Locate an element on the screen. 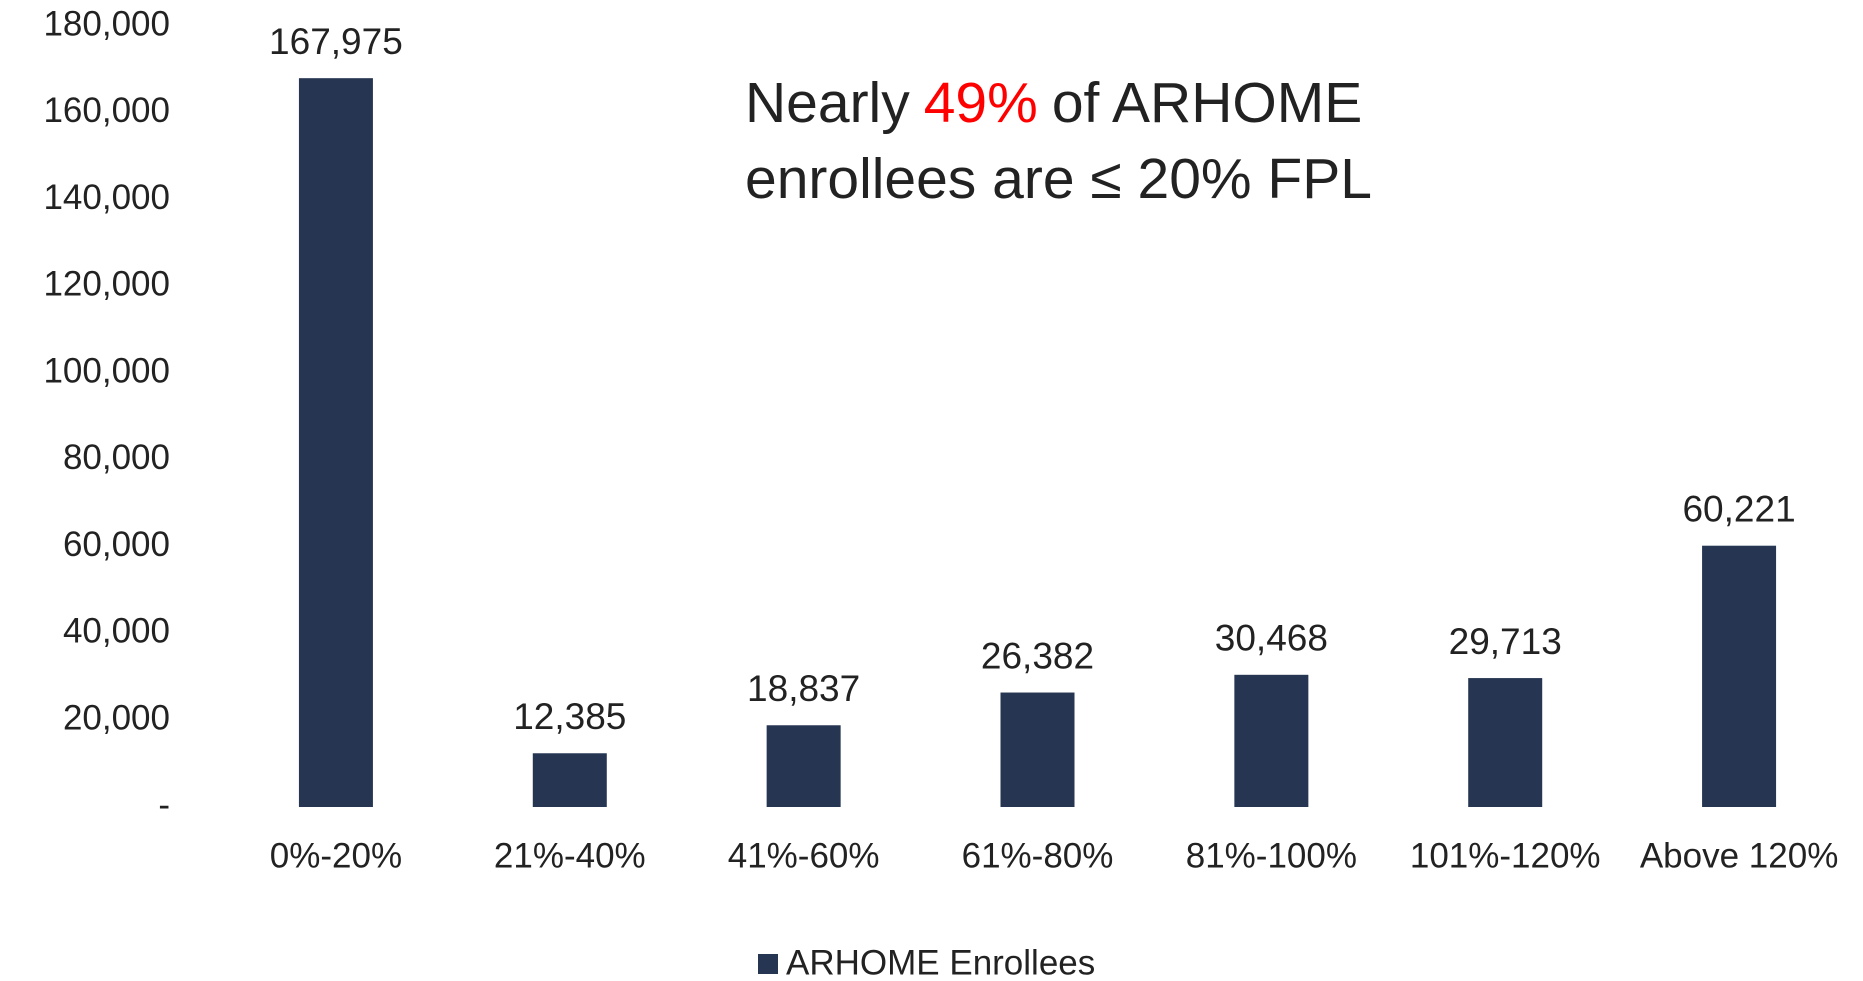  x-tick-label: 101%-120% is located at coordinates (1505, 855).